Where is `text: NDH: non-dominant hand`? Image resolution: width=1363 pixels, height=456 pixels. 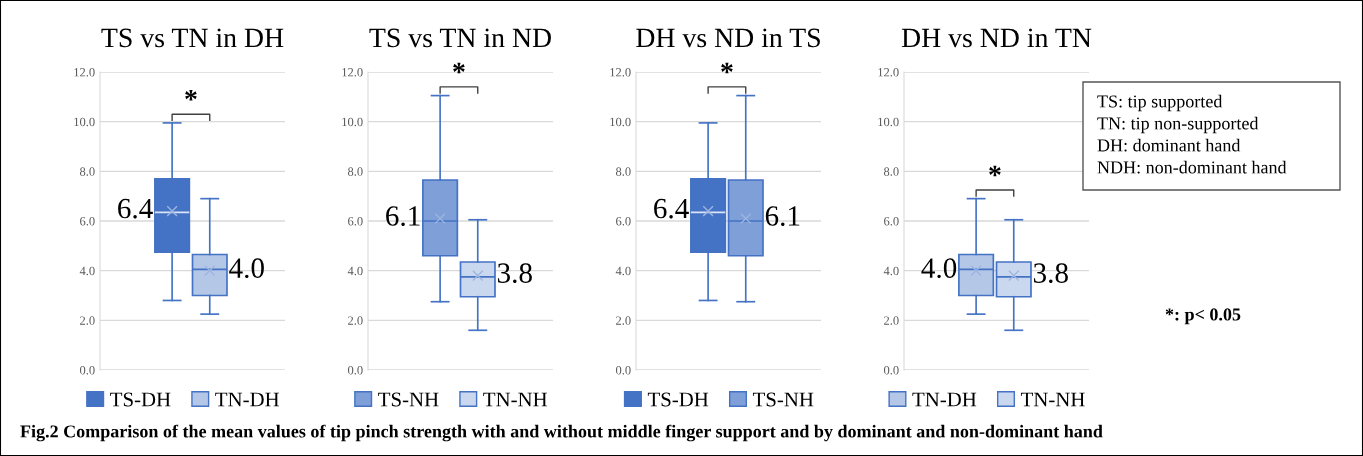
text: NDH: non-dominant hand is located at coordinates (1192, 167).